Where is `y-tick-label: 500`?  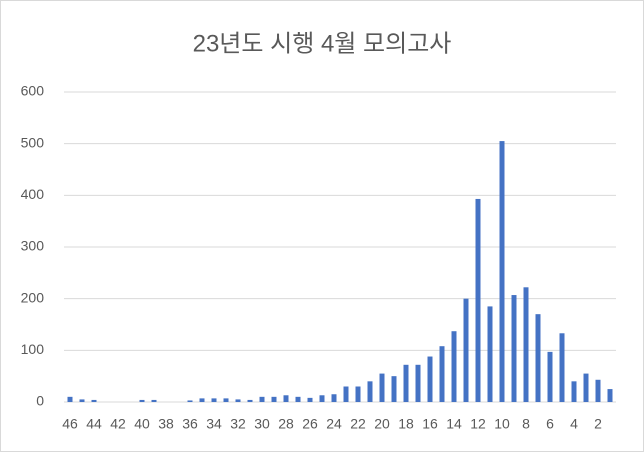 y-tick-label: 500 is located at coordinates (33, 142).